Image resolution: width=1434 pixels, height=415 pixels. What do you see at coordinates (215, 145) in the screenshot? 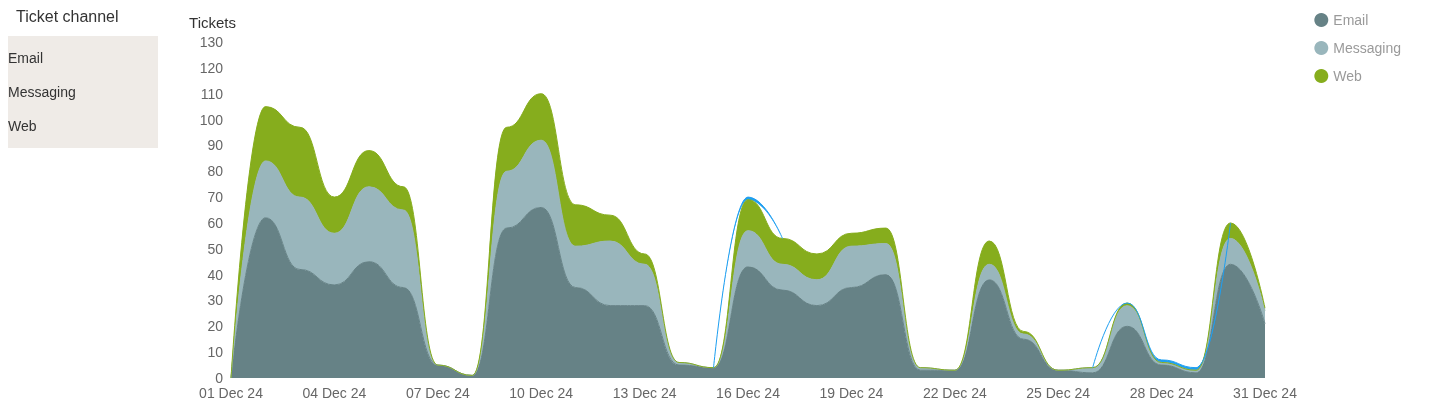
I see `y-tick-label: 90` at bounding box center [215, 145].